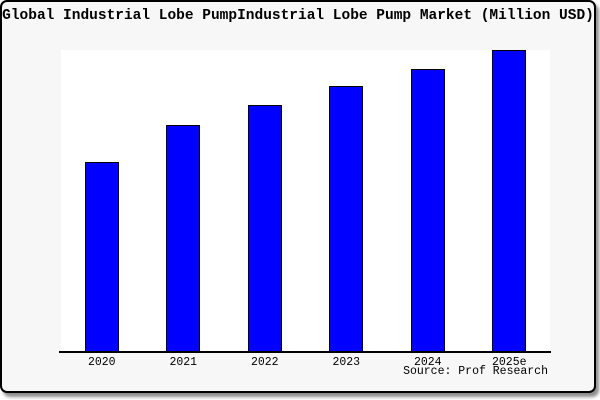  What do you see at coordinates (183, 362) in the screenshot?
I see `x-tick-label-2021: 2021` at bounding box center [183, 362].